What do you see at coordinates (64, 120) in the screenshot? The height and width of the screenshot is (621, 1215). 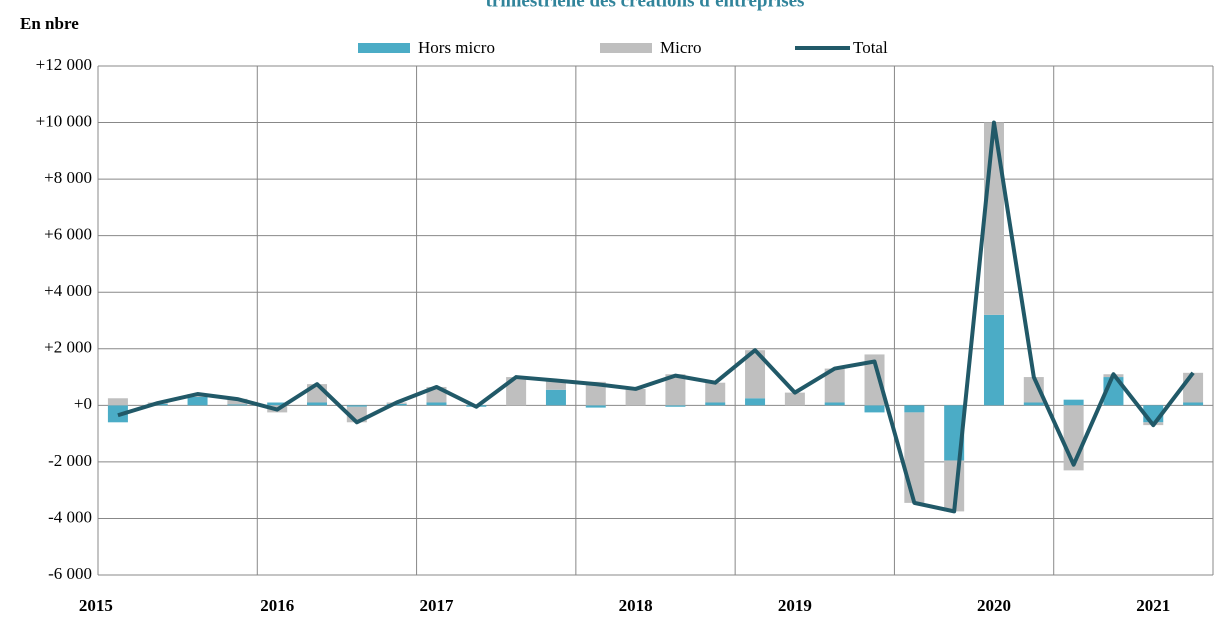 I see `y-tick-label: +10 000` at bounding box center [64, 120].